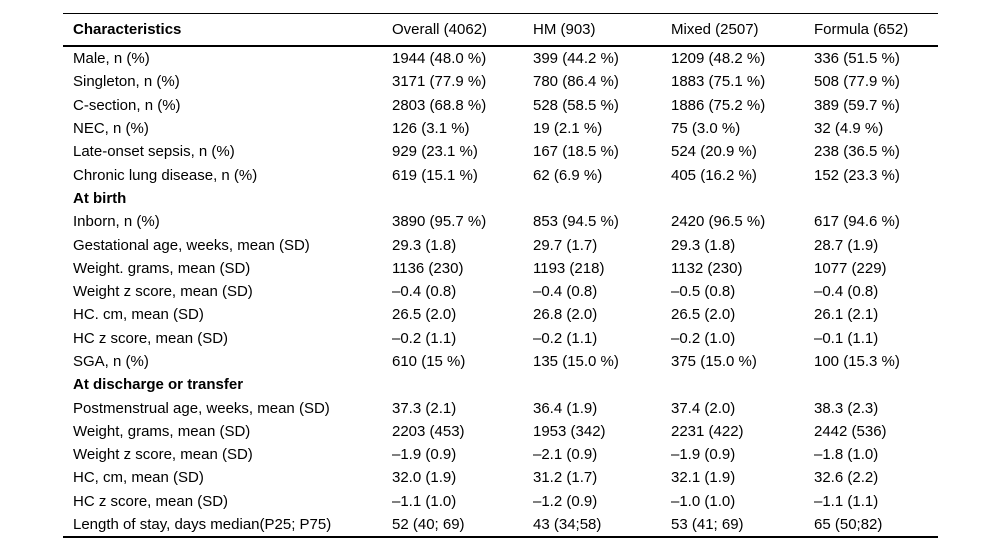 This screenshot has height=553, width=1000. What do you see at coordinates (602, 30) in the screenshot?
I see `column-header-hm: HM (903)` at bounding box center [602, 30].